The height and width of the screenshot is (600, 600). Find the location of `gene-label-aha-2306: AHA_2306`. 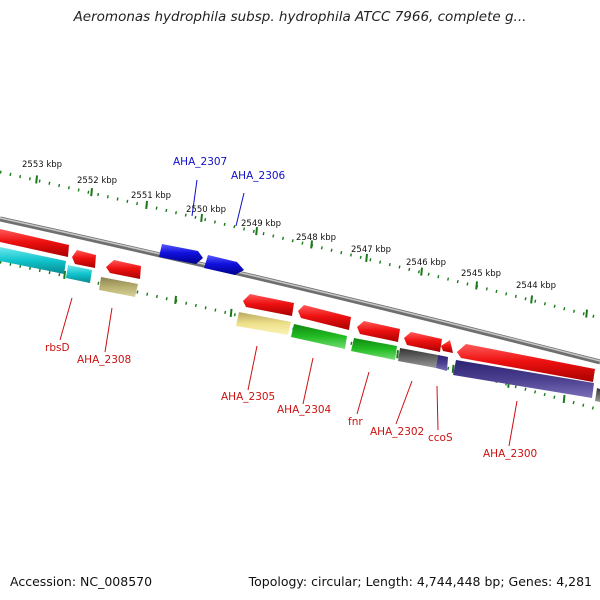

gene-label-aha-2306: AHA_2306 is located at coordinates (258, 176).